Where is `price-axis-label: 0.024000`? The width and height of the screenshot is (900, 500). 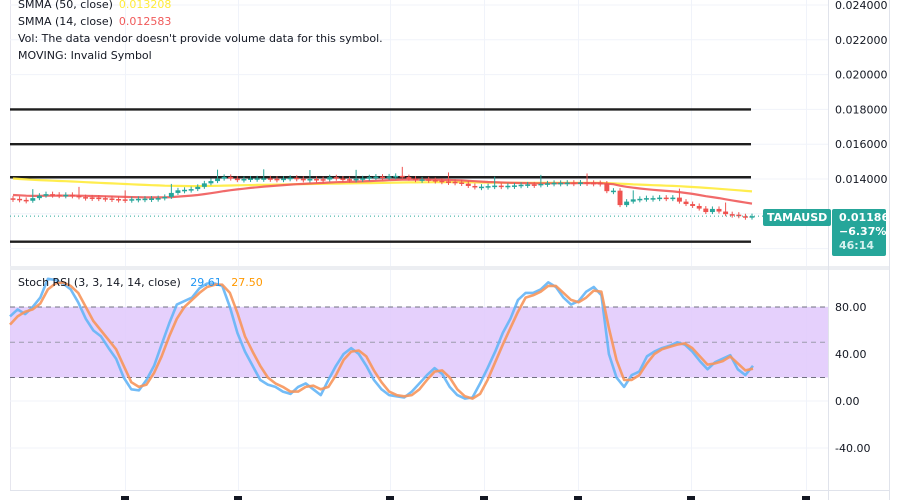
price-axis-label: 0.024000 is located at coordinates (861, 6).